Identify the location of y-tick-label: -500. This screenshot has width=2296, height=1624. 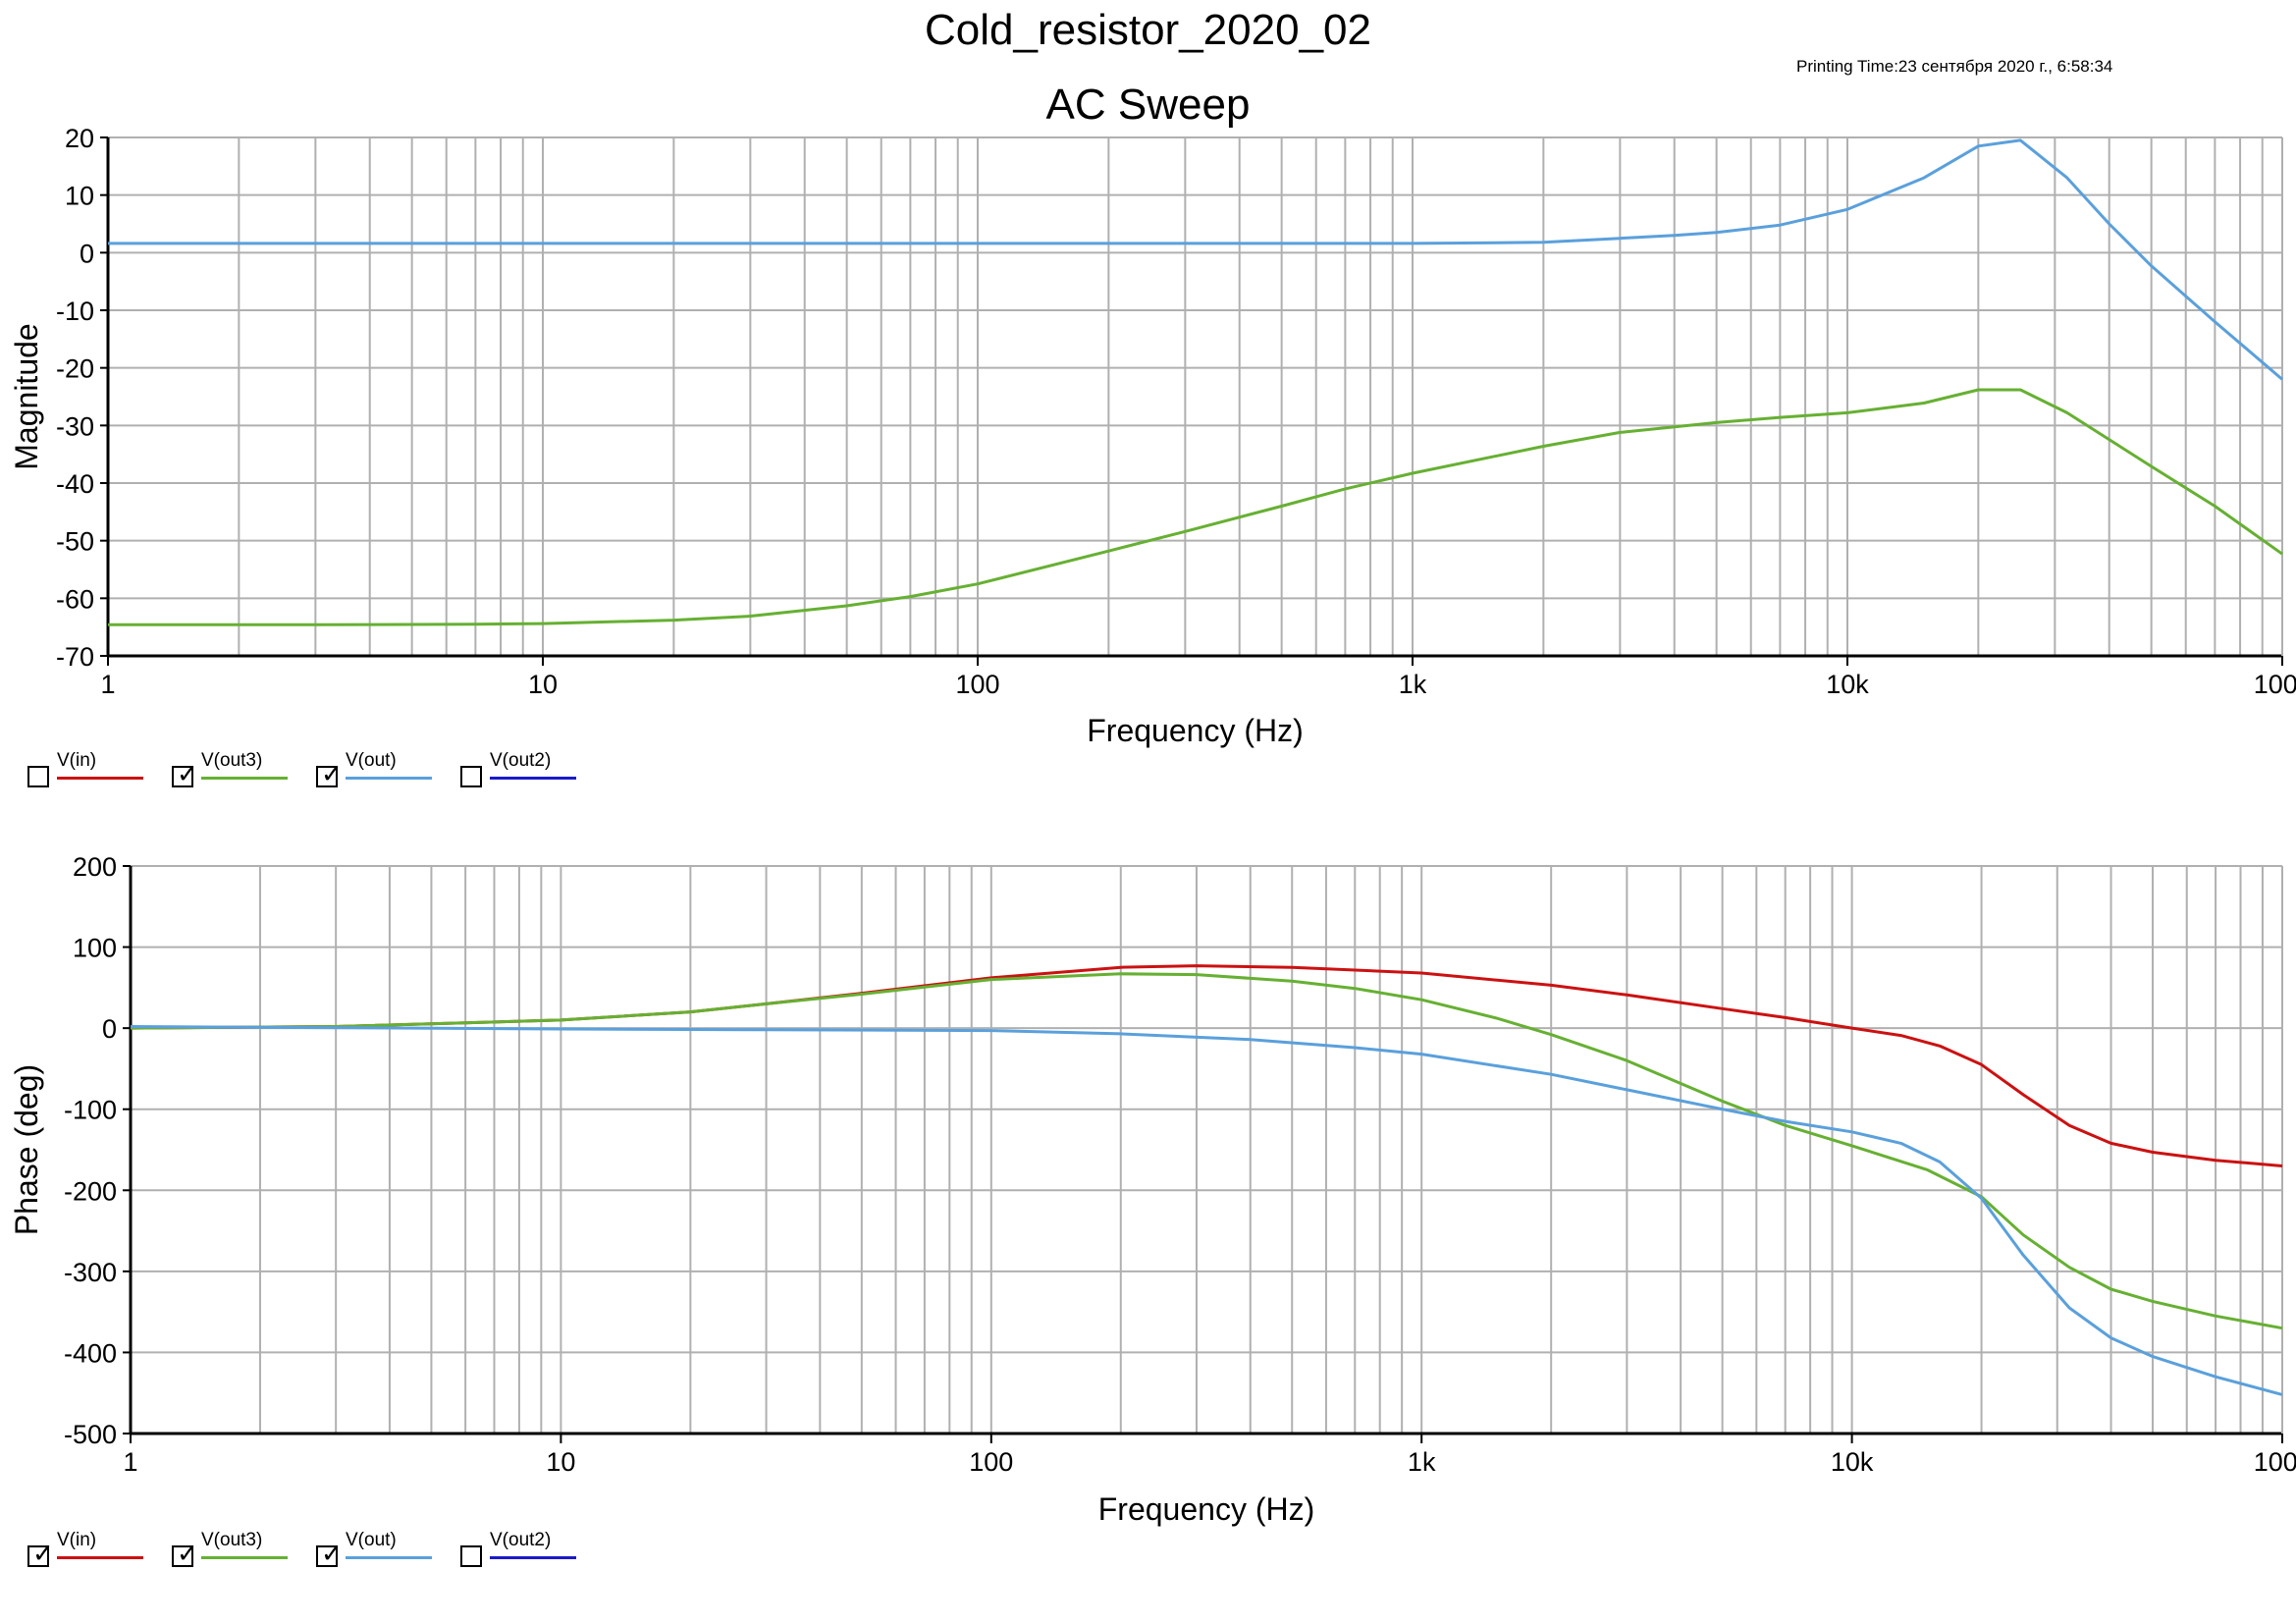
(91, 1434).